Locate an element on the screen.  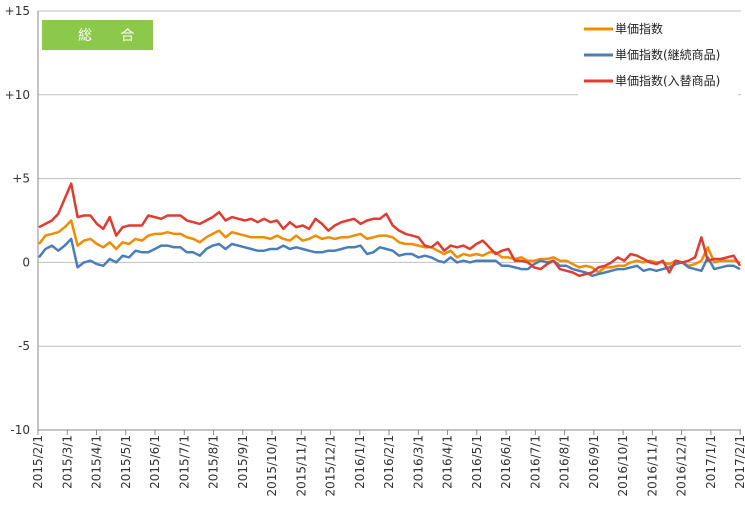
y-tick-label: 0 is located at coordinates (26, 262).